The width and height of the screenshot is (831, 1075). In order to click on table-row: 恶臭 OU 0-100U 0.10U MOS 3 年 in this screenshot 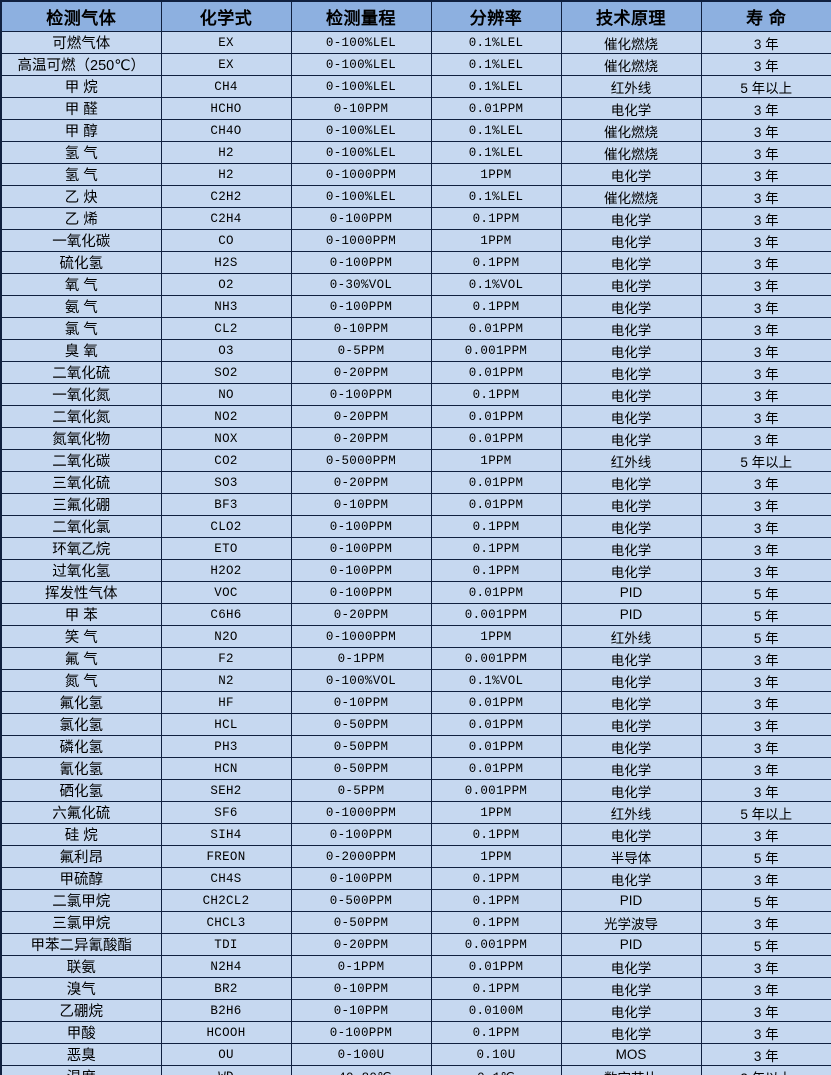, I will do `click(415, 1054)`.